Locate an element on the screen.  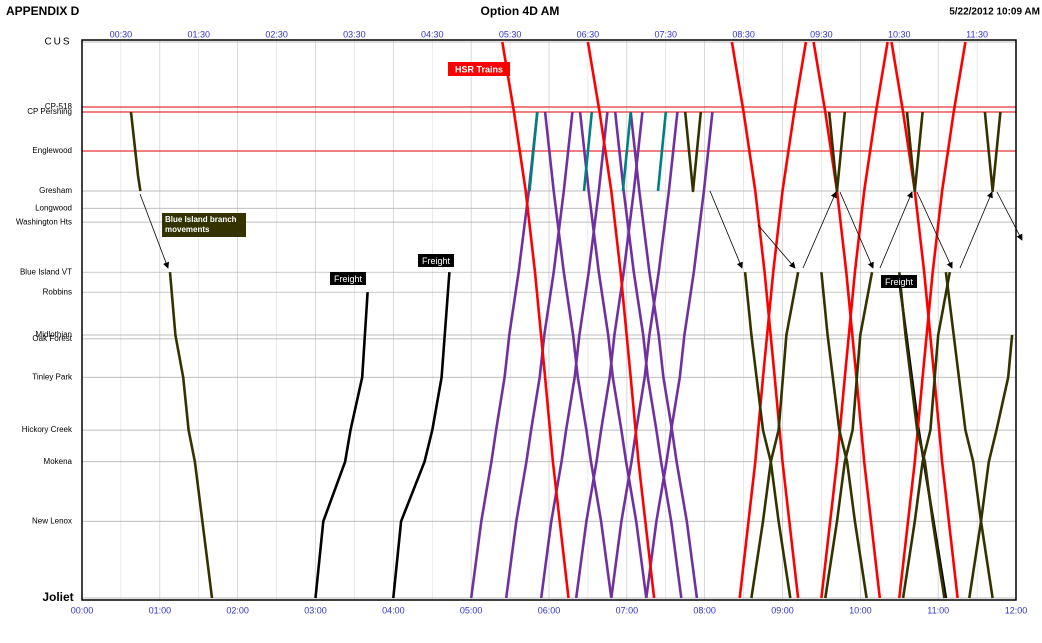
annotation-text: HSR Trains is located at coordinates (479, 69).